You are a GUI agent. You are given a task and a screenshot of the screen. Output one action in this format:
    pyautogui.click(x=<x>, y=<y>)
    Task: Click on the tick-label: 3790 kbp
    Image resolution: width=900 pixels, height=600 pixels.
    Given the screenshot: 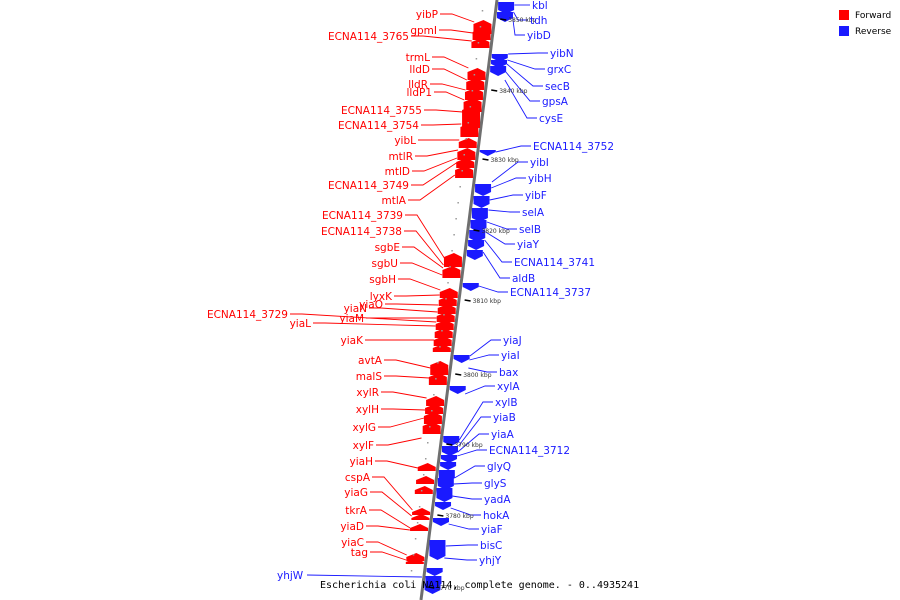 What is the action you would take?
    pyautogui.click(x=468, y=445)
    